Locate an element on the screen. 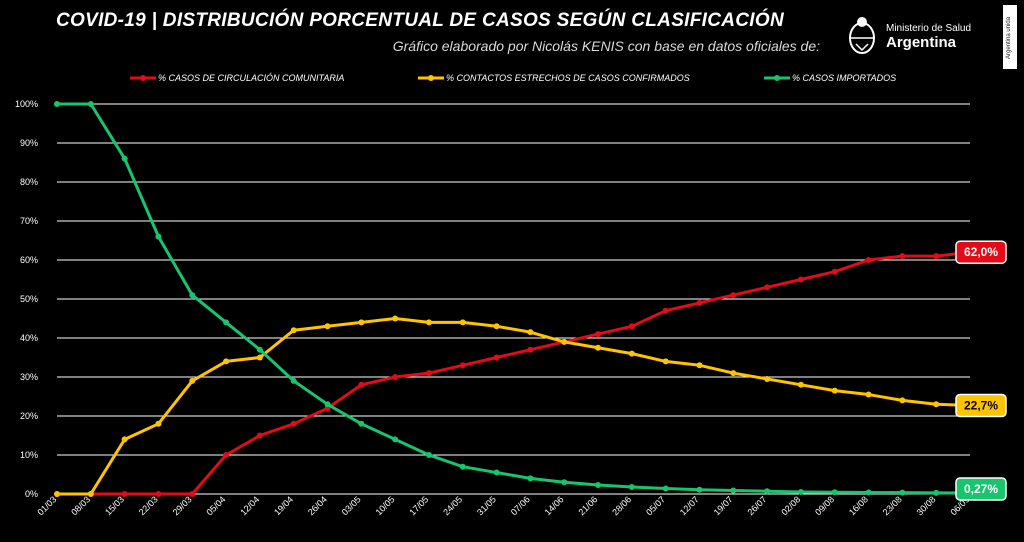 This screenshot has width=1024, height=542. x-tick-label: 12/07 is located at coordinates (689, 505).